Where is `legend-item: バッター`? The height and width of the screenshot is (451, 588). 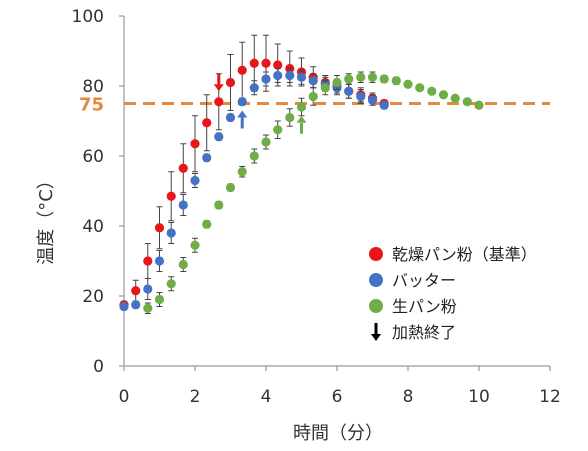 legend-item: バッター is located at coordinates (412, 280).